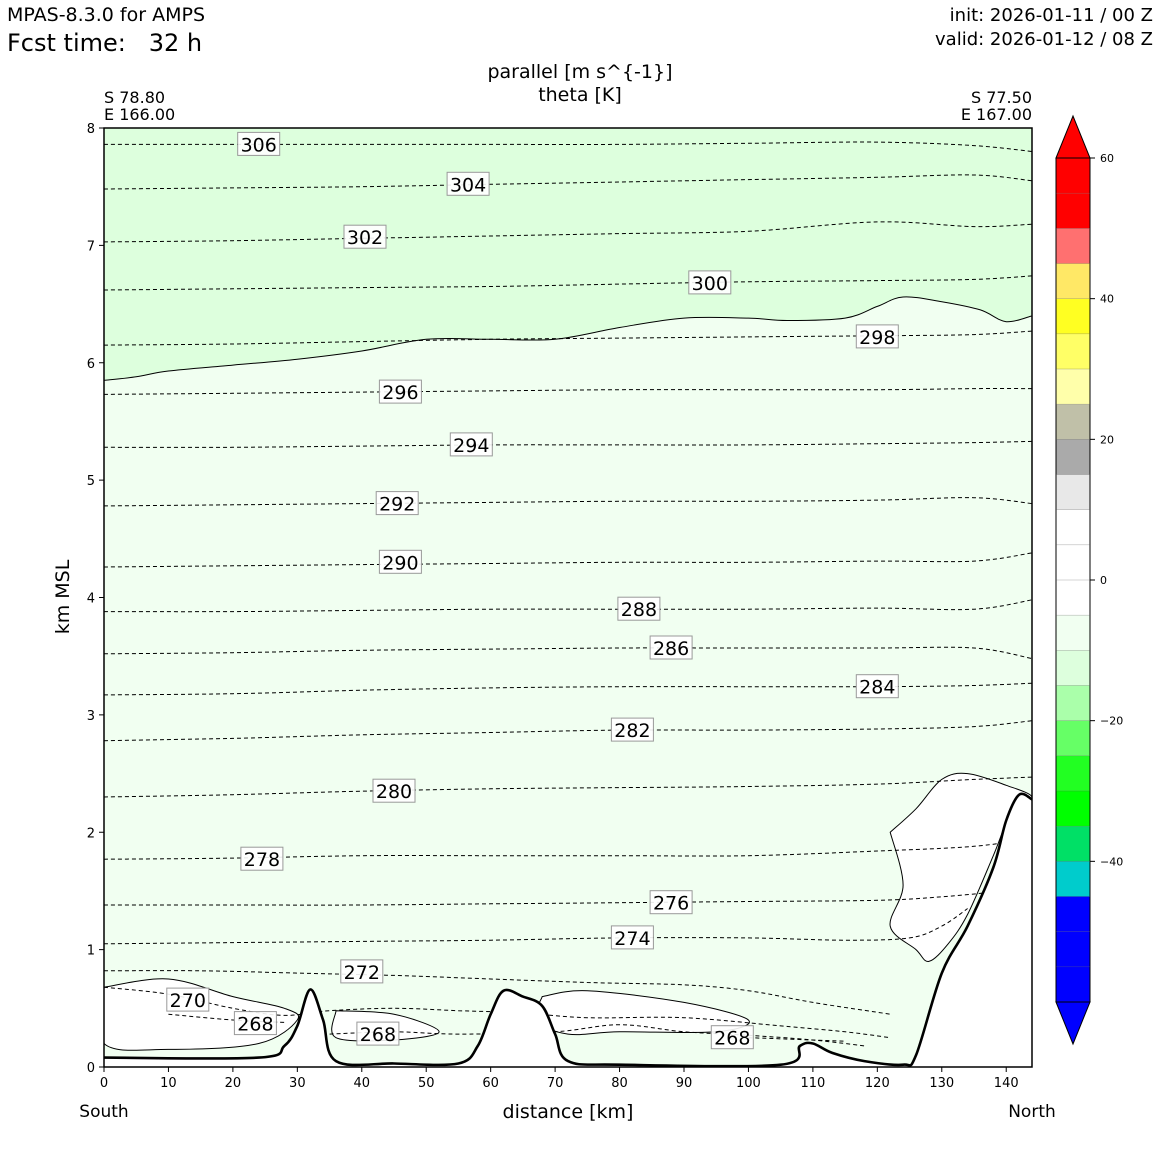 The height and width of the screenshot is (1160, 1160). I want to click on isentrope-label-290: 290, so click(400, 561).